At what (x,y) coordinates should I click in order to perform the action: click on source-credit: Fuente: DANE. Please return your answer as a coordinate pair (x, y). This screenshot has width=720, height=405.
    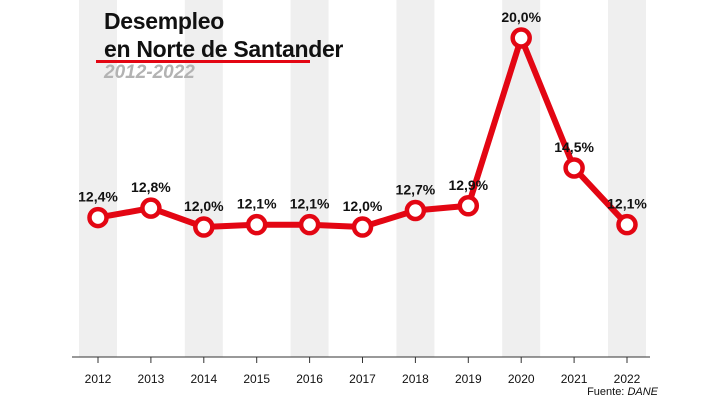
    Looking at the image, I should click on (622, 392).